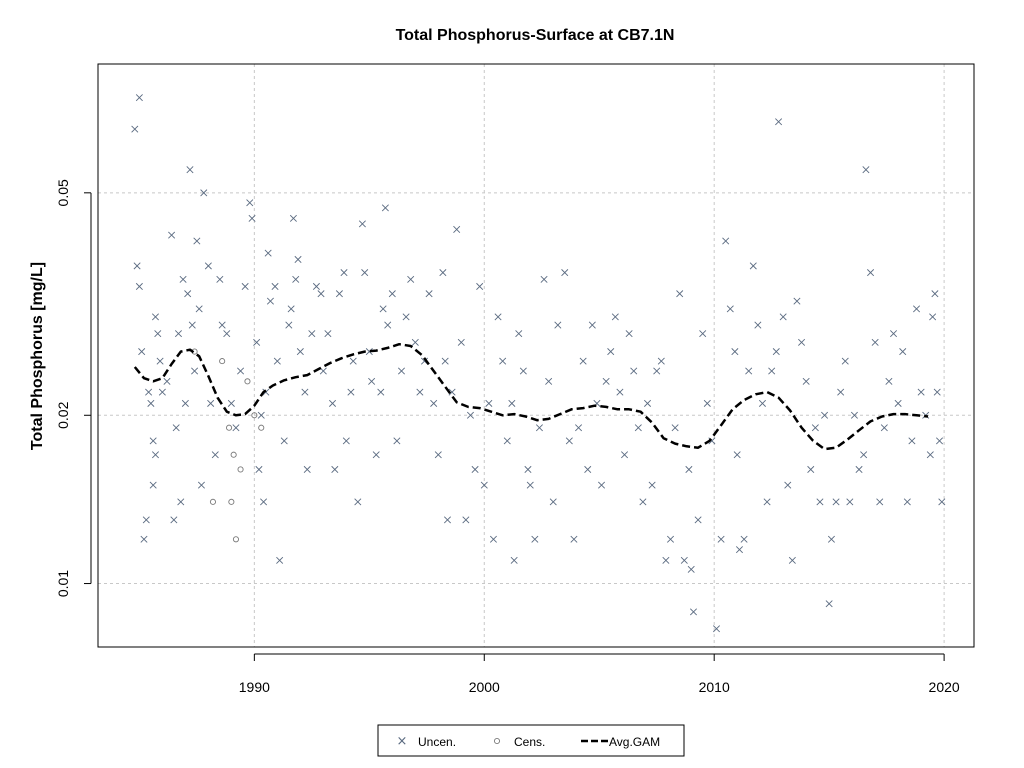 The width and height of the screenshot is (1024, 768). I want to click on x-tick-label: 2010, so click(714, 687).